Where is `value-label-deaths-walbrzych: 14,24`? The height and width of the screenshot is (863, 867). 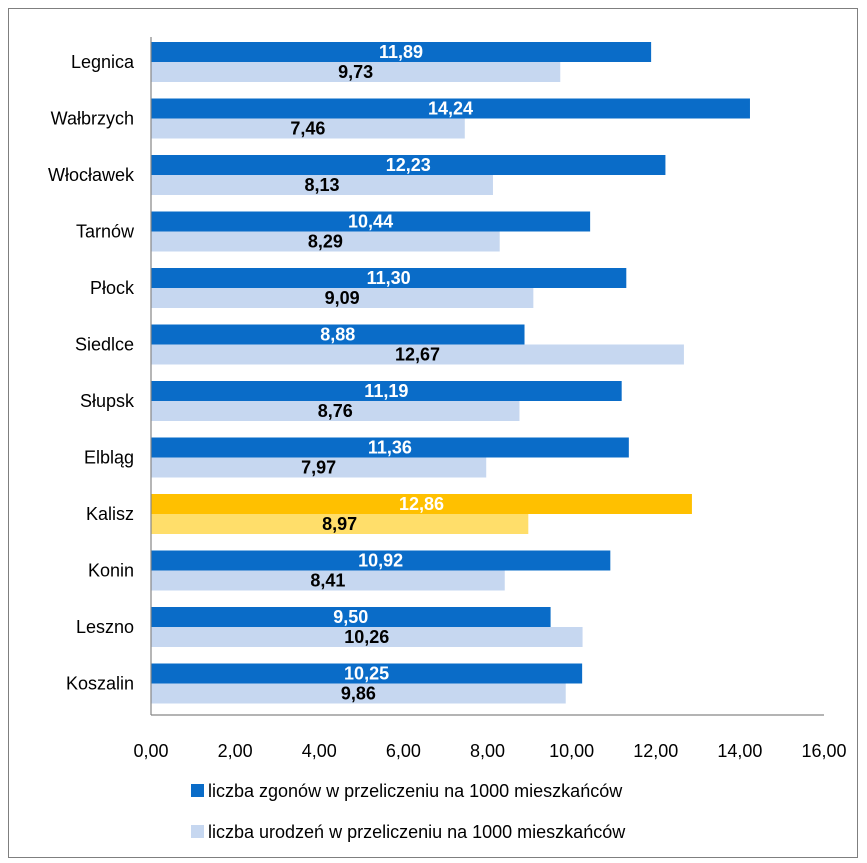
value-label-deaths-walbrzych: 14,24 is located at coordinates (450, 109).